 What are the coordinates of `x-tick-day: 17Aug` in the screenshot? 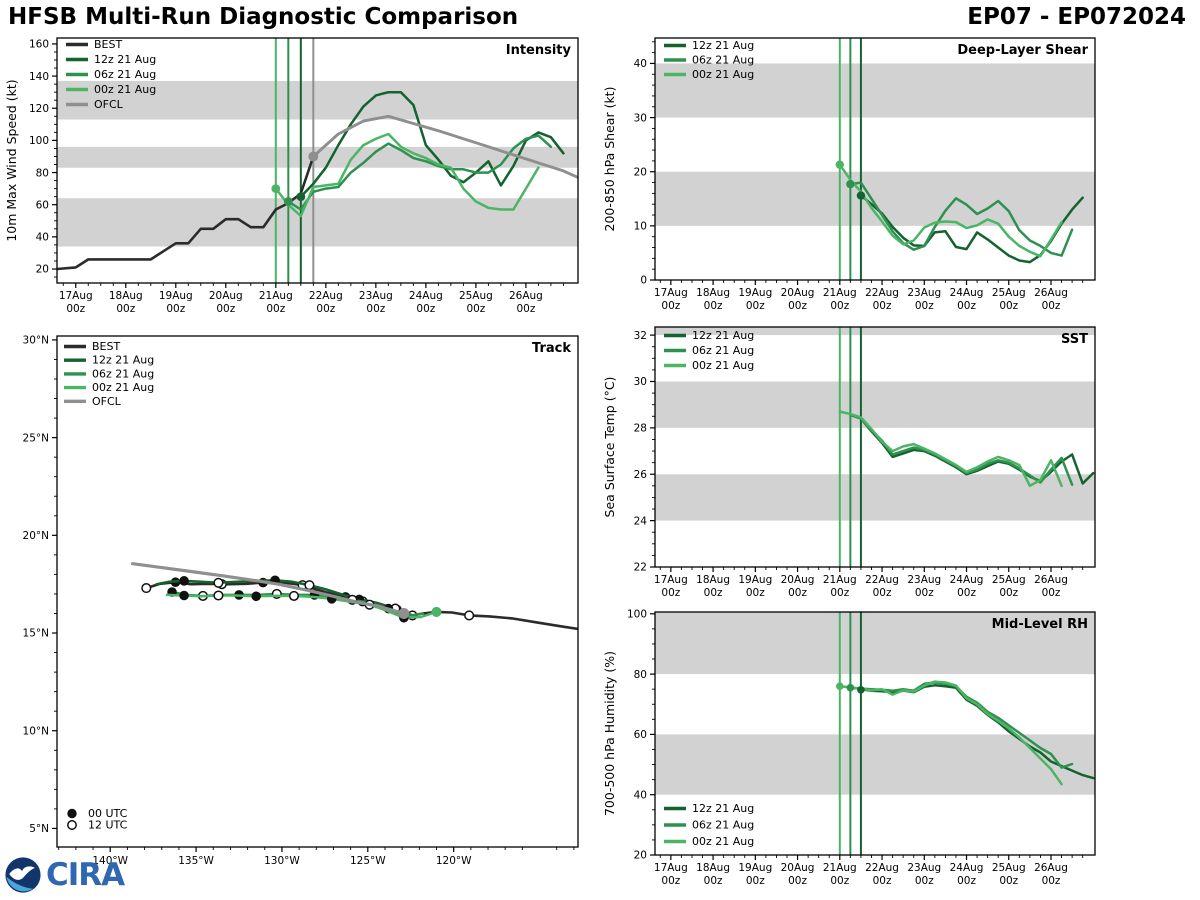 It's located at (671, 580).